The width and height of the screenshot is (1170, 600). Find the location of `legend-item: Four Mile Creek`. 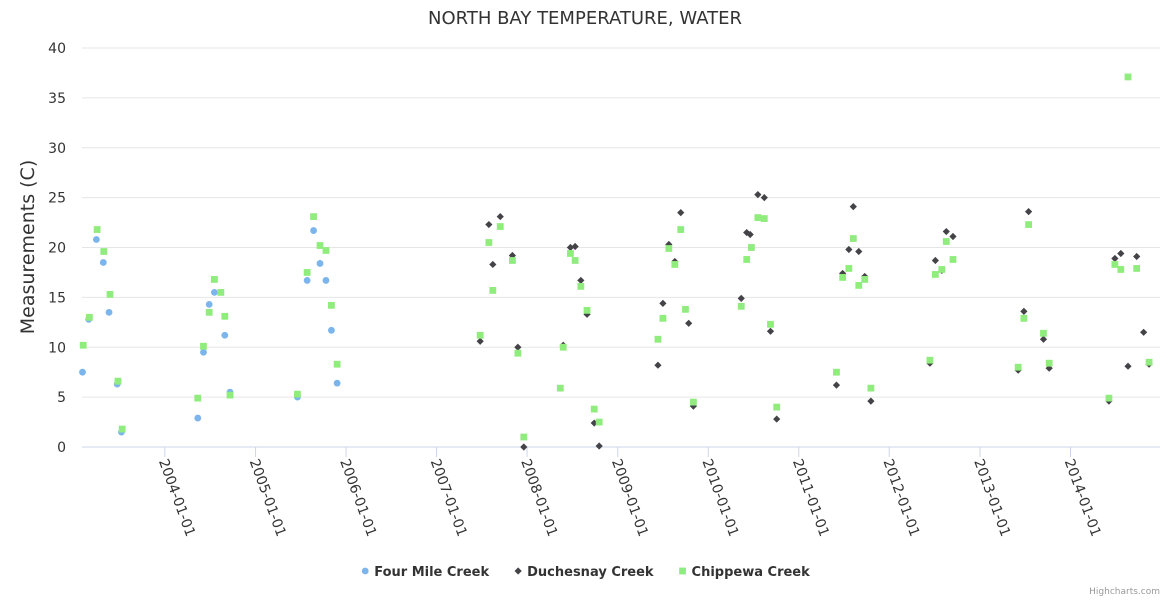

legend-item: Four Mile Creek is located at coordinates (425, 572).